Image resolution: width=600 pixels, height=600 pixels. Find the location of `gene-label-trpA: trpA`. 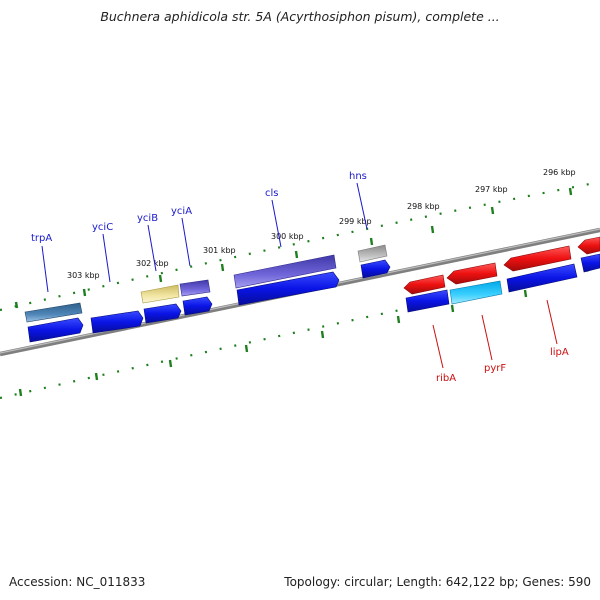

gene-label-trpA: trpA is located at coordinates (41, 238).